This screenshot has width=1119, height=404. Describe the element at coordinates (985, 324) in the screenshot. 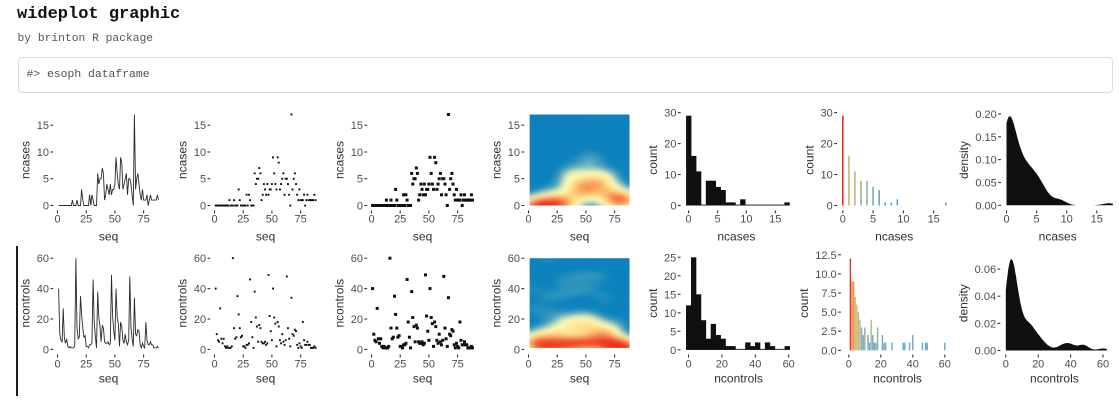

I see `svg-text: 0.02` at that location.